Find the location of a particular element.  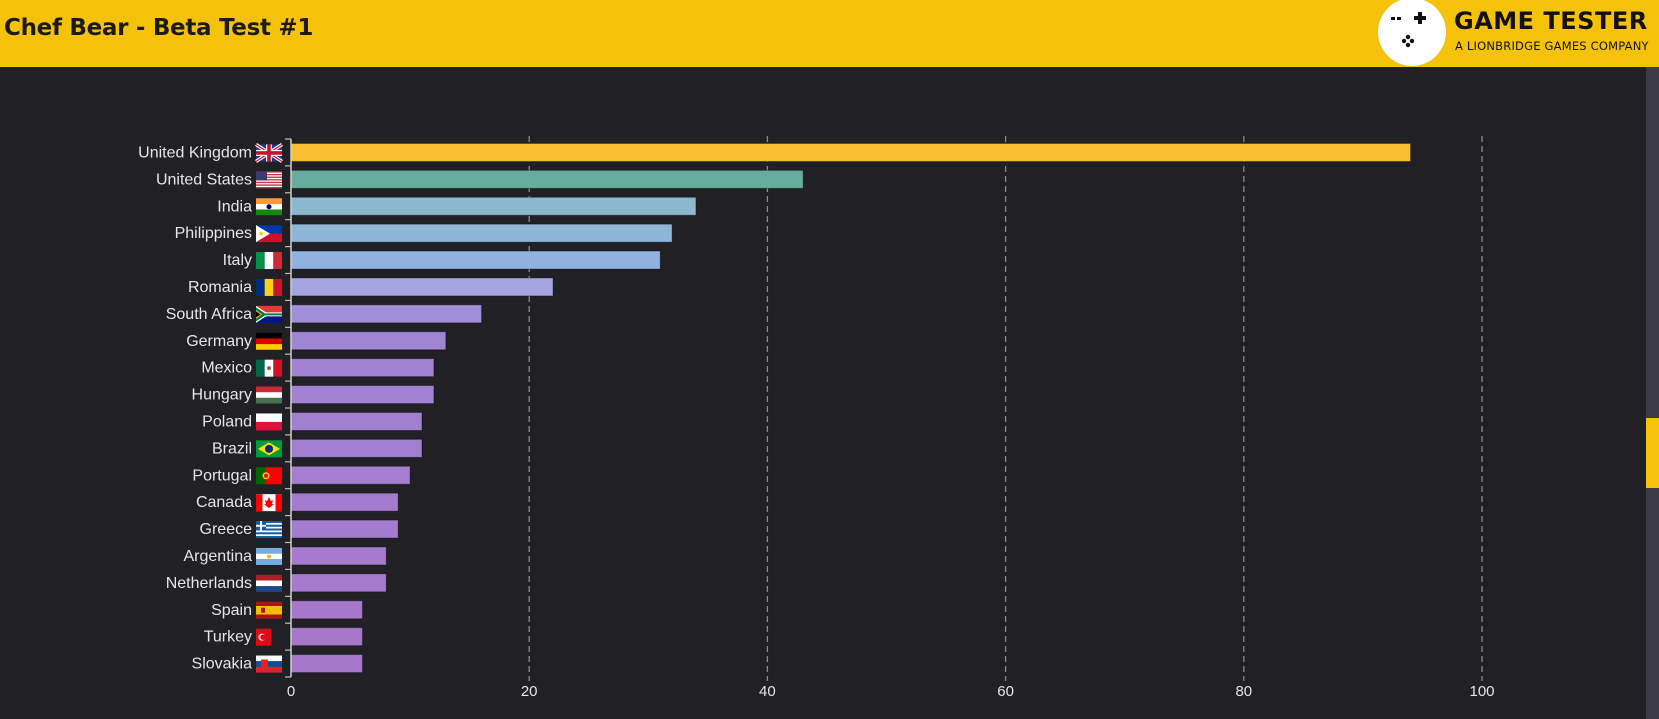

country-label: Canada is located at coordinates (224, 502).